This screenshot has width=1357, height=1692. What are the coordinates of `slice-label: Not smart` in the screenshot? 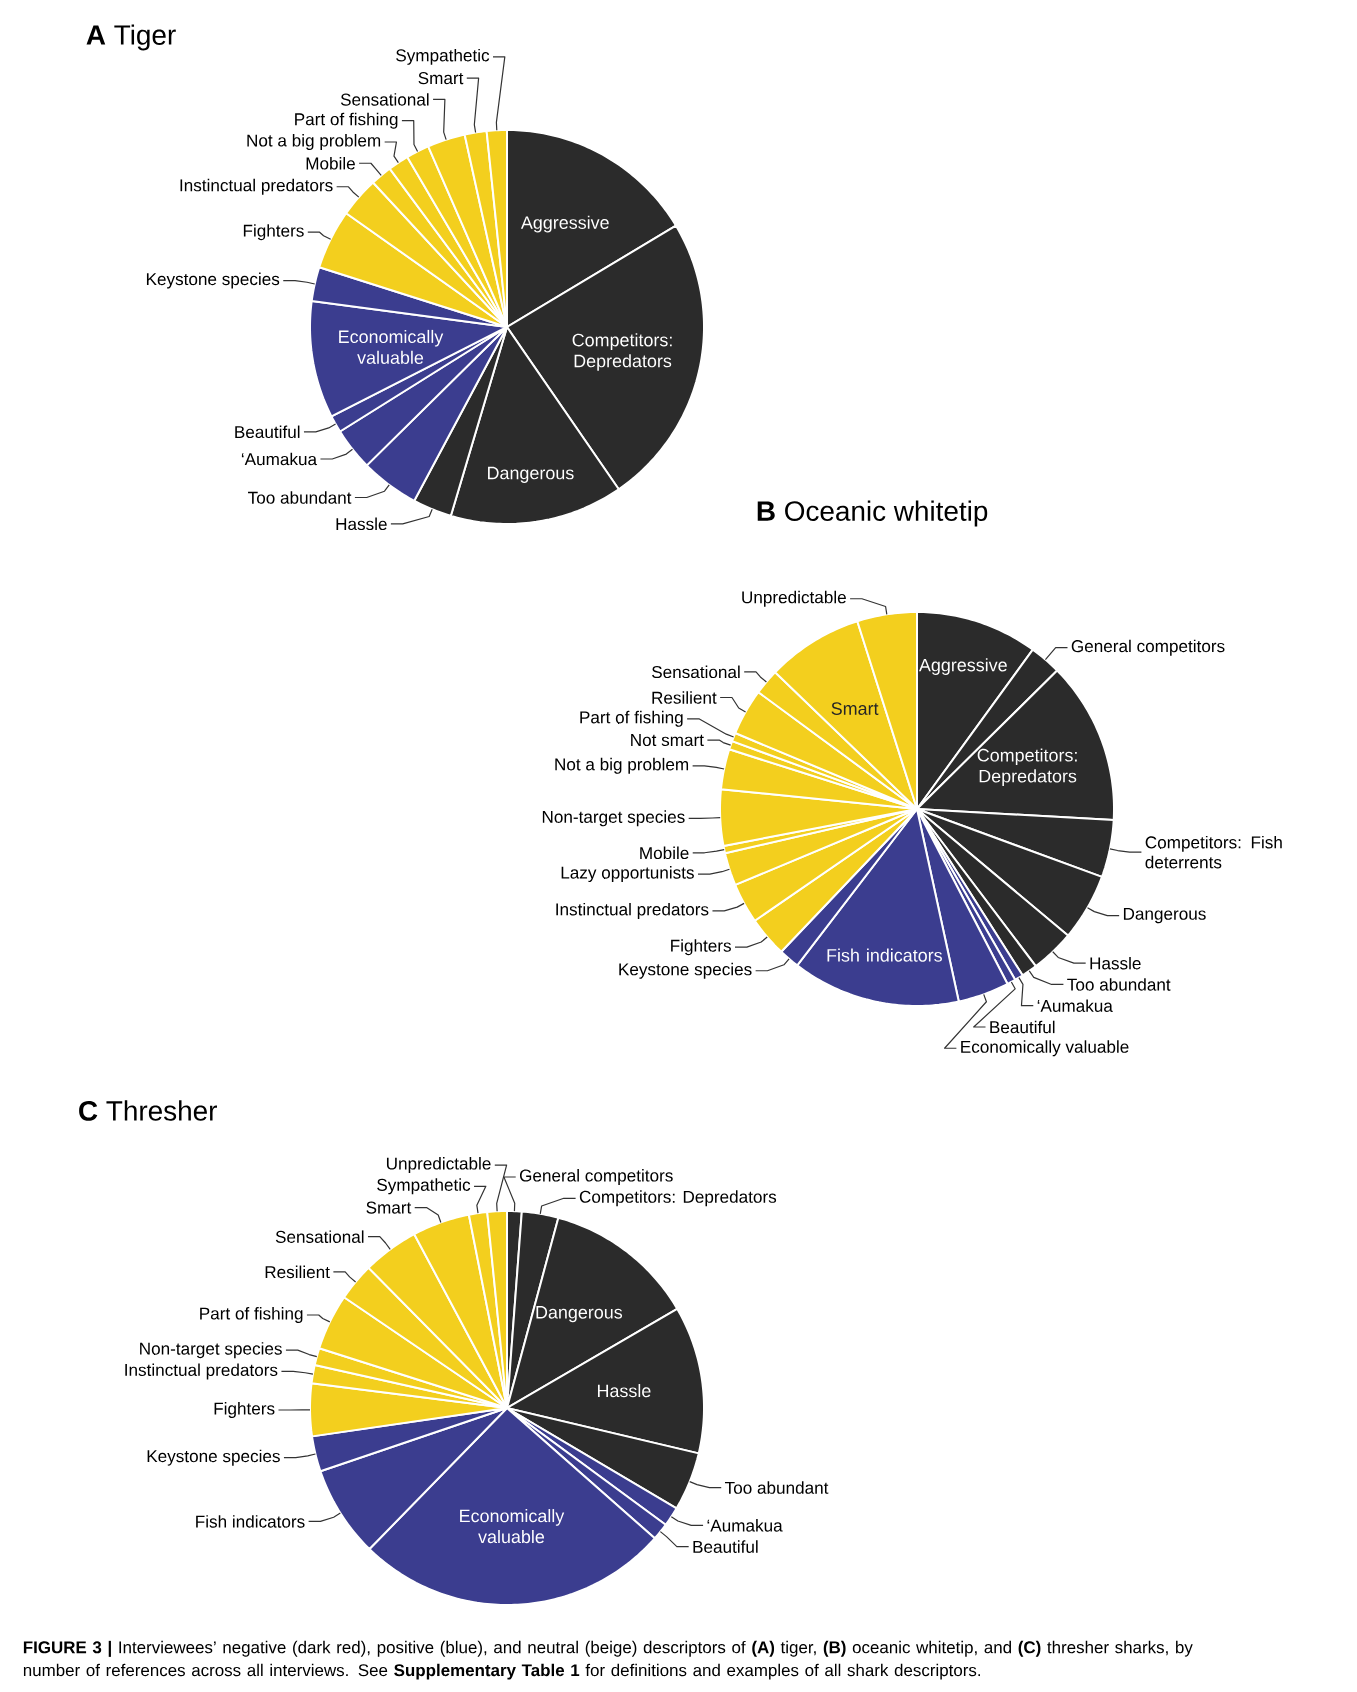 It's located at (667, 740).